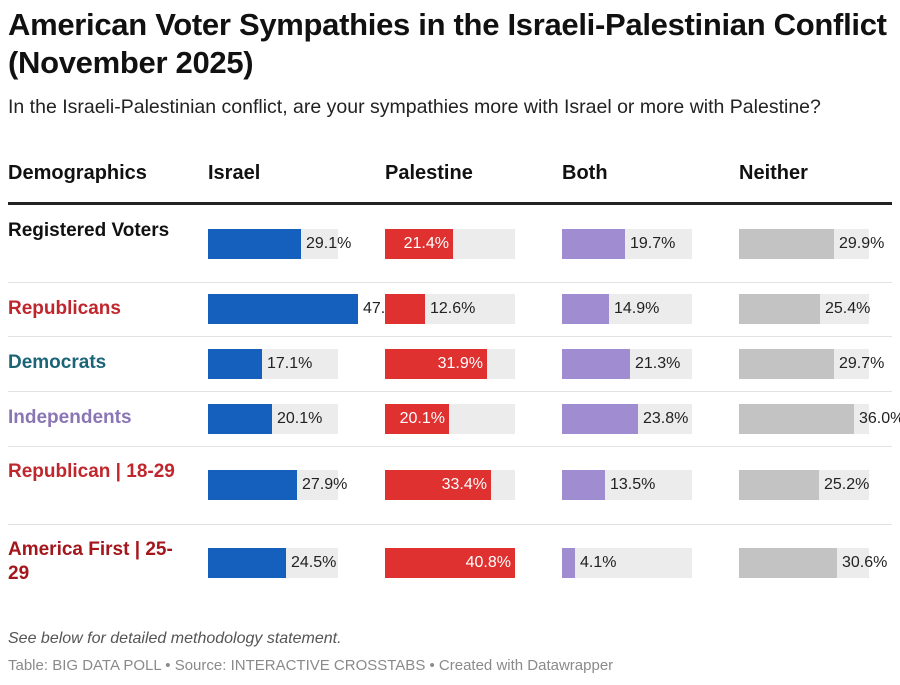 The width and height of the screenshot is (900, 685). Describe the element at coordinates (847, 484) in the screenshot. I see `neither-value-label: 25.2%` at that location.